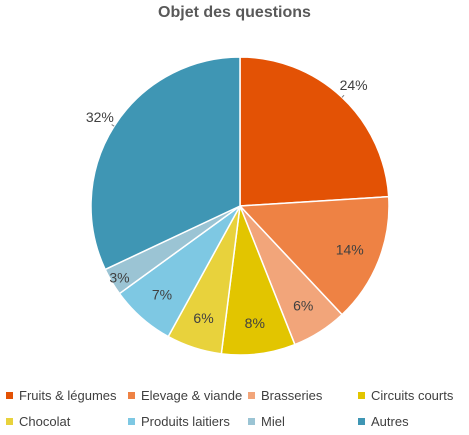  What do you see at coordinates (354, 85) in the screenshot?
I see `data-label-fruits-legumes: 24%` at bounding box center [354, 85].